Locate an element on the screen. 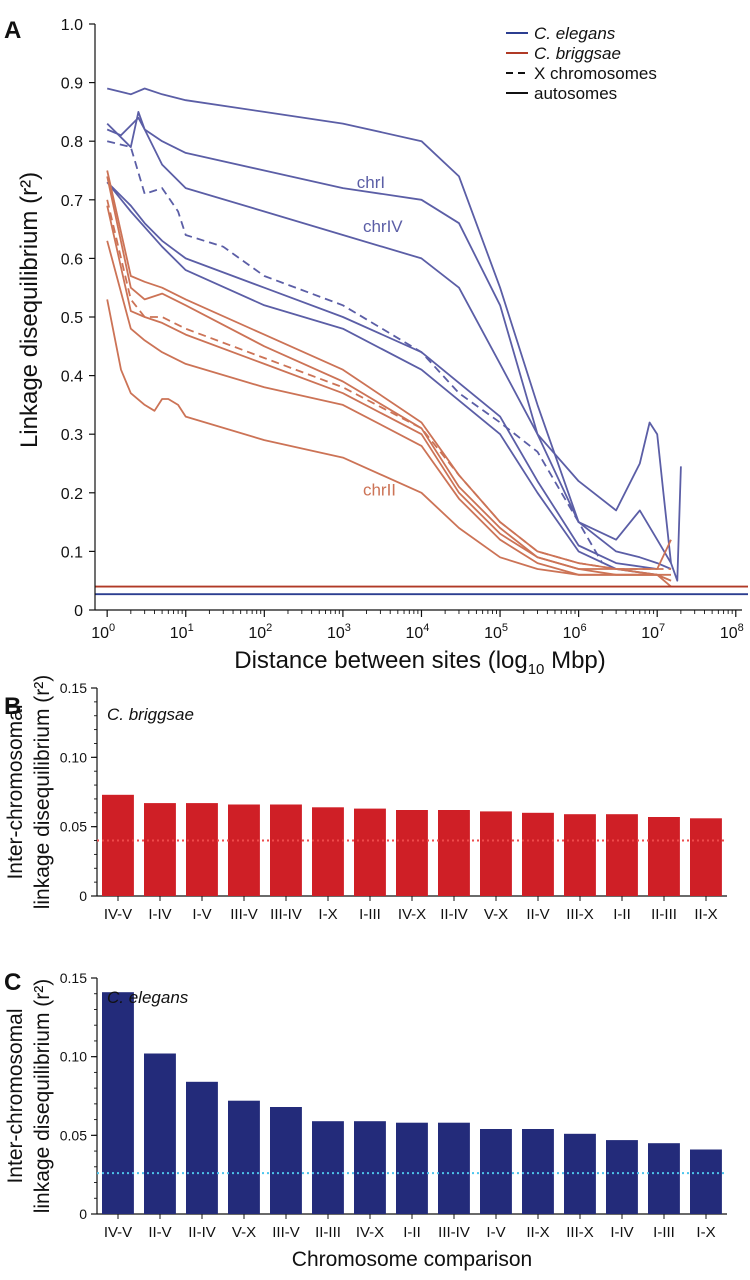 Image resolution: width=750 pixels, height=1280 pixels. legend-label: C. briggsae is located at coordinates (577, 53).